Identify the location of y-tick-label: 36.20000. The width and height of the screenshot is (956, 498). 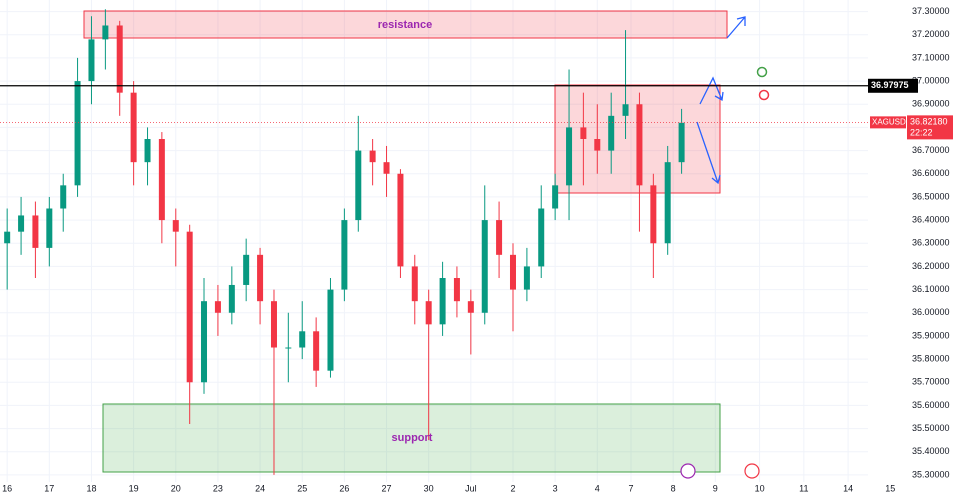
(931, 266).